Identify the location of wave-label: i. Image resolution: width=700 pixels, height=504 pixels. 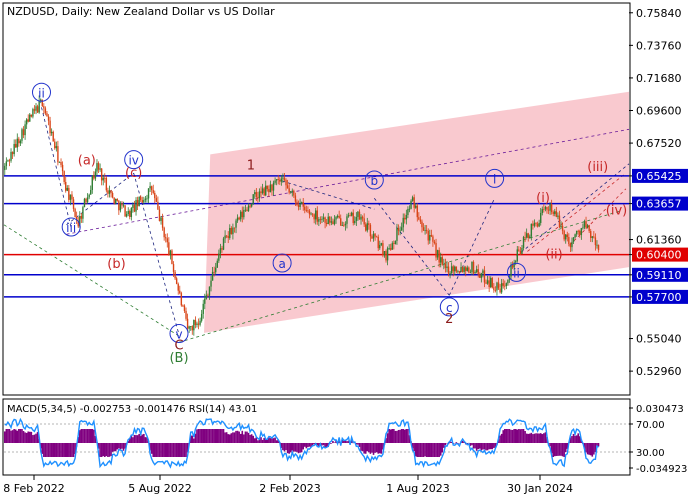
(494, 179).